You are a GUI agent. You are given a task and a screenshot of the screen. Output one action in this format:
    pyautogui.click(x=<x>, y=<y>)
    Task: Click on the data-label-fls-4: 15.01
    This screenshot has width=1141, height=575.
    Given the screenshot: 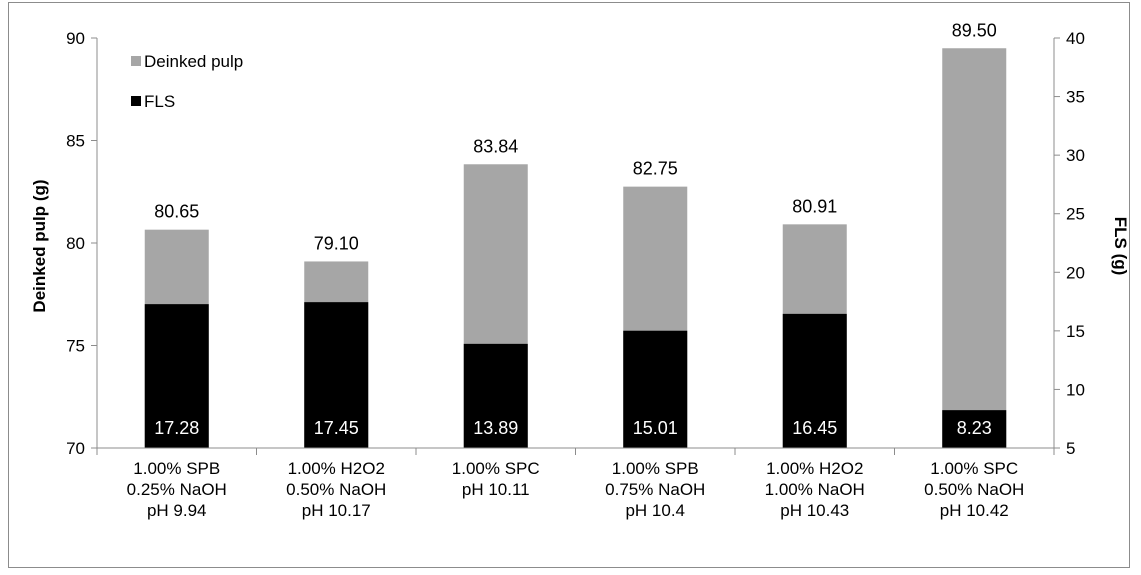 What is the action you would take?
    pyautogui.click(x=655, y=428)
    